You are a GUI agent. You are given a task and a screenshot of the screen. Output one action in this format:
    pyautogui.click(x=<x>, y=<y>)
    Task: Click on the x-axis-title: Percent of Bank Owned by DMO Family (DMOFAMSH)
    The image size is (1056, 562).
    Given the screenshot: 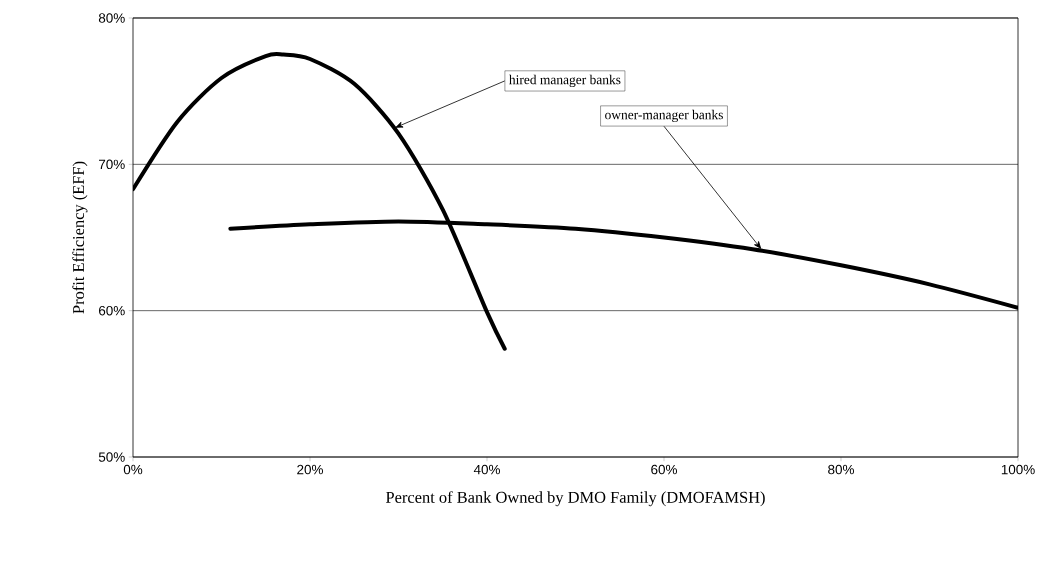 What is the action you would take?
    pyautogui.click(x=575, y=499)
    